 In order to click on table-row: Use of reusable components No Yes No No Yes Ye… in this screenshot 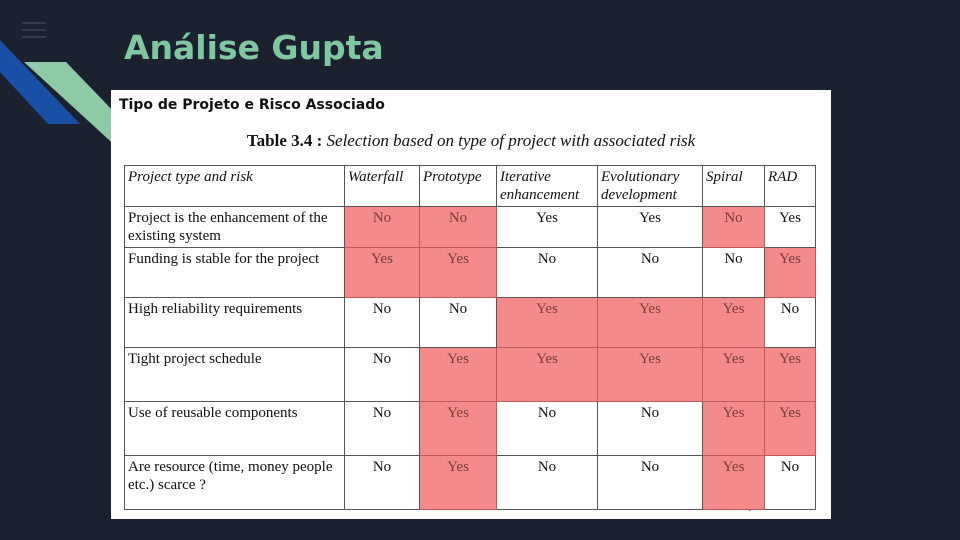, I will do `click(470, 428)`.